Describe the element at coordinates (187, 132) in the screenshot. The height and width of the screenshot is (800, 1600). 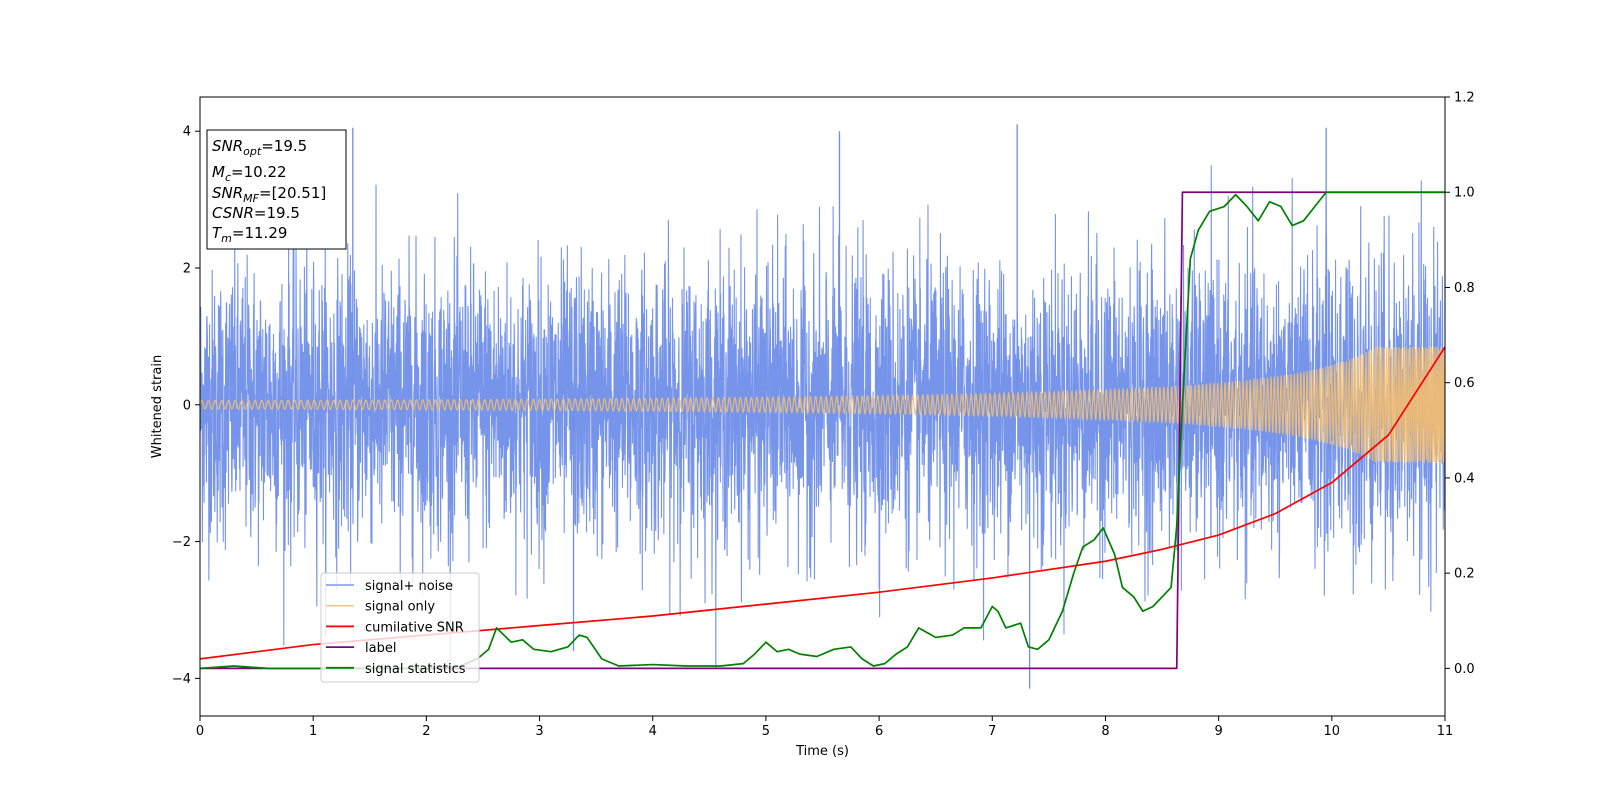
I see `y-left-tick-label: 4` at that location.